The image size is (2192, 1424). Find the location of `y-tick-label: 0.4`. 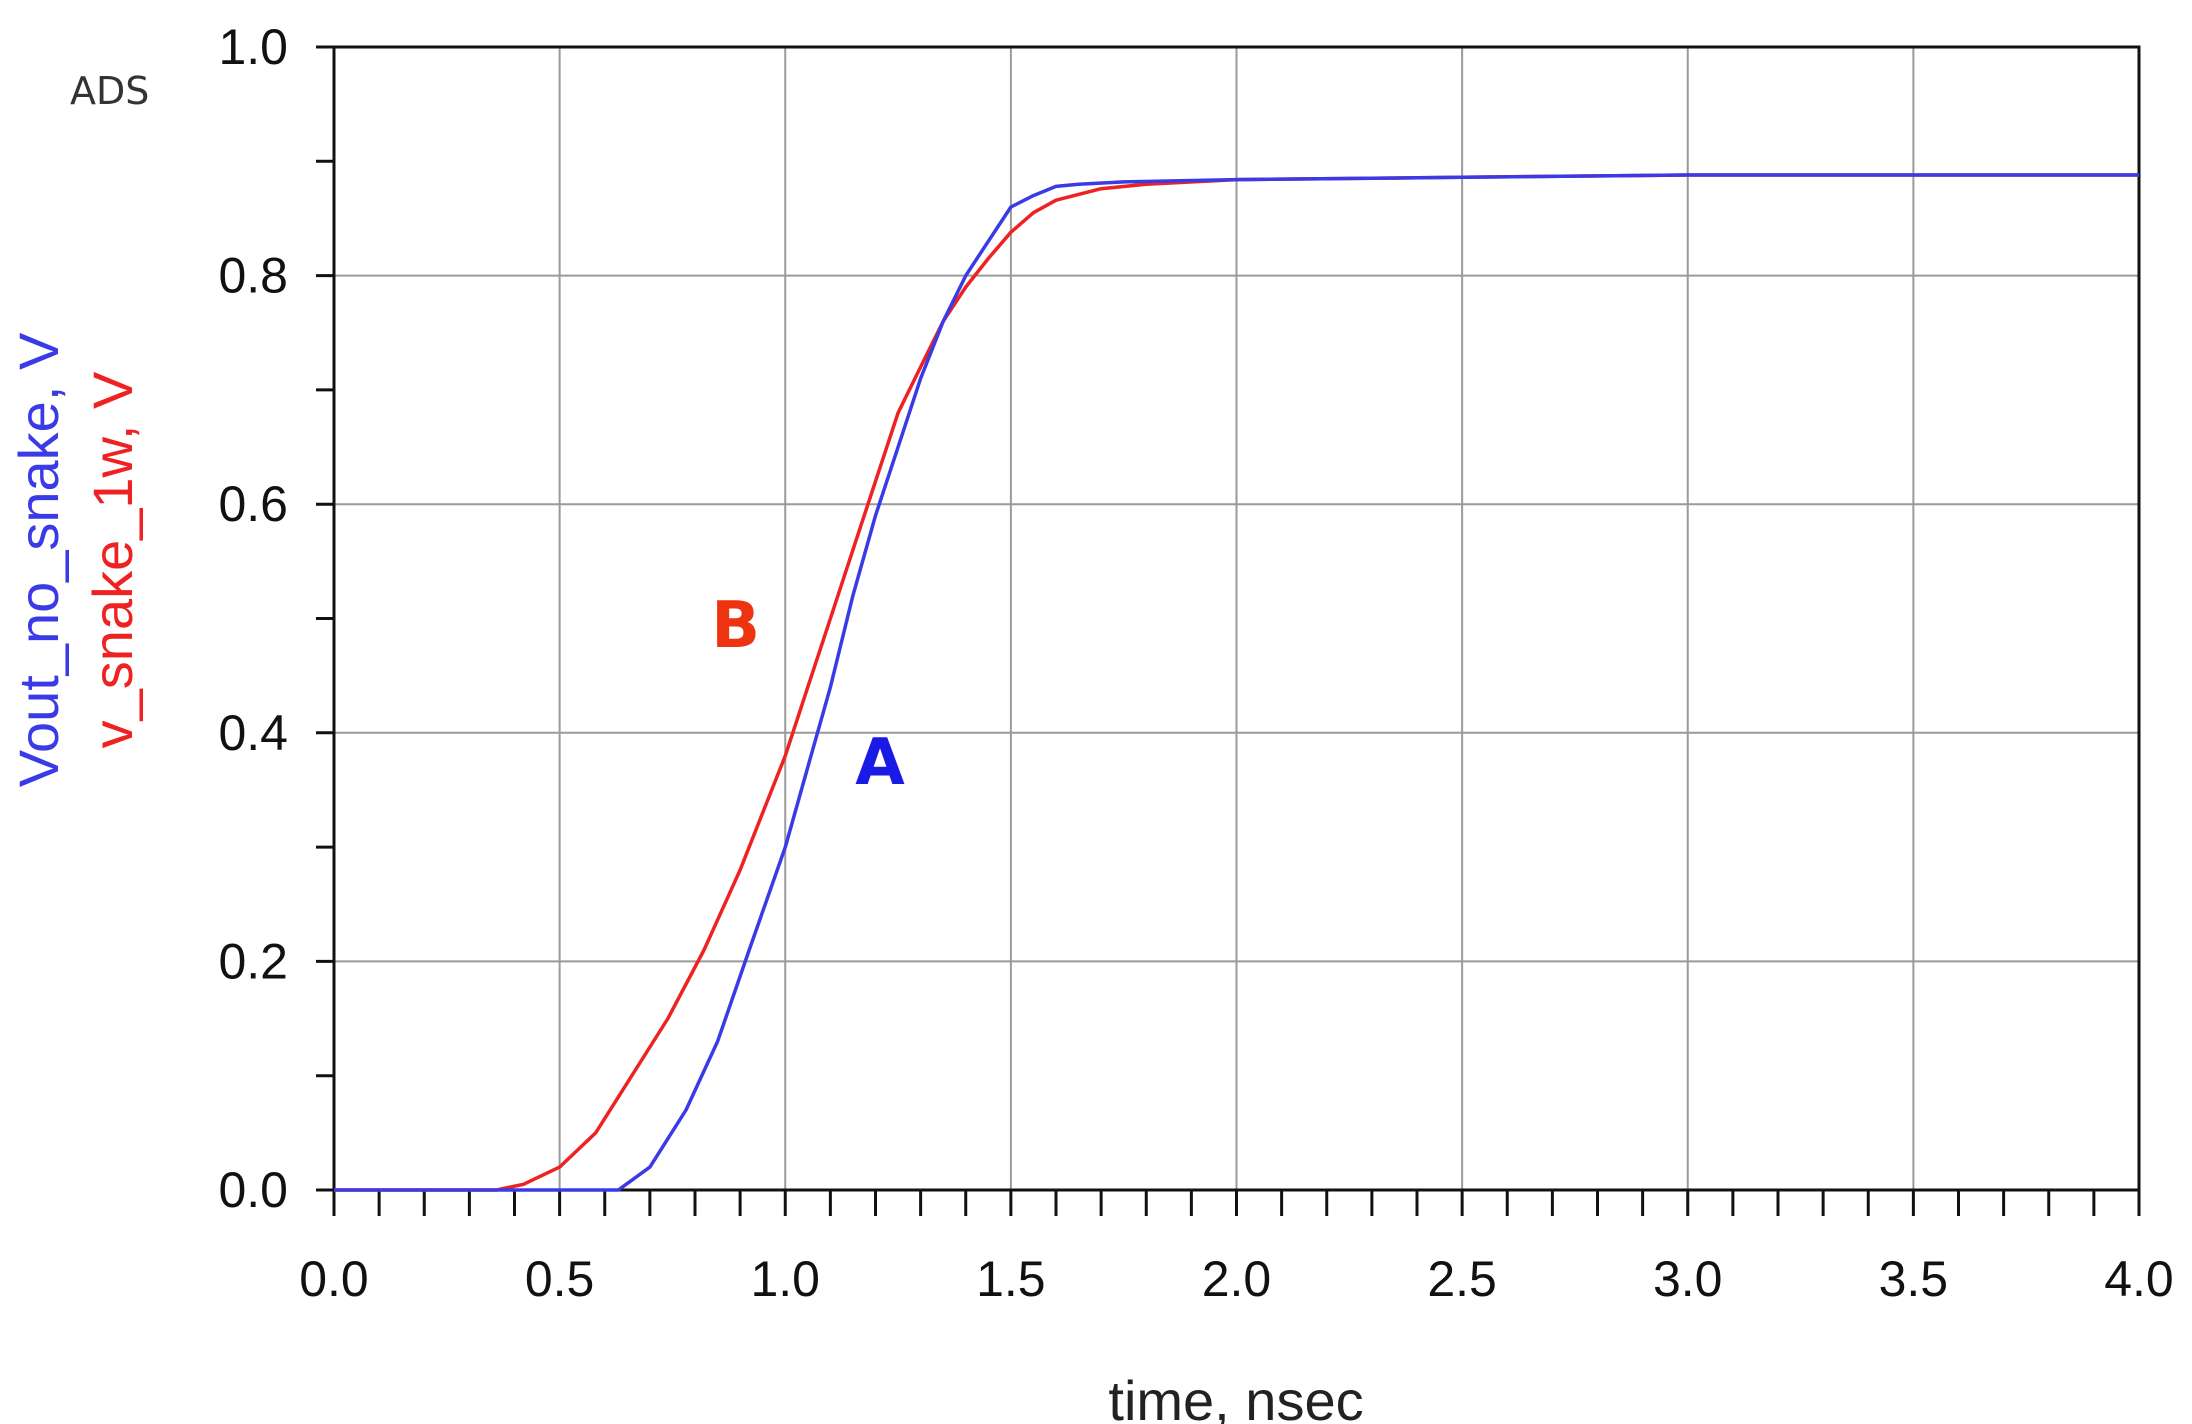

y-tick-label: 0.4 is located at coordinates (253, 733).